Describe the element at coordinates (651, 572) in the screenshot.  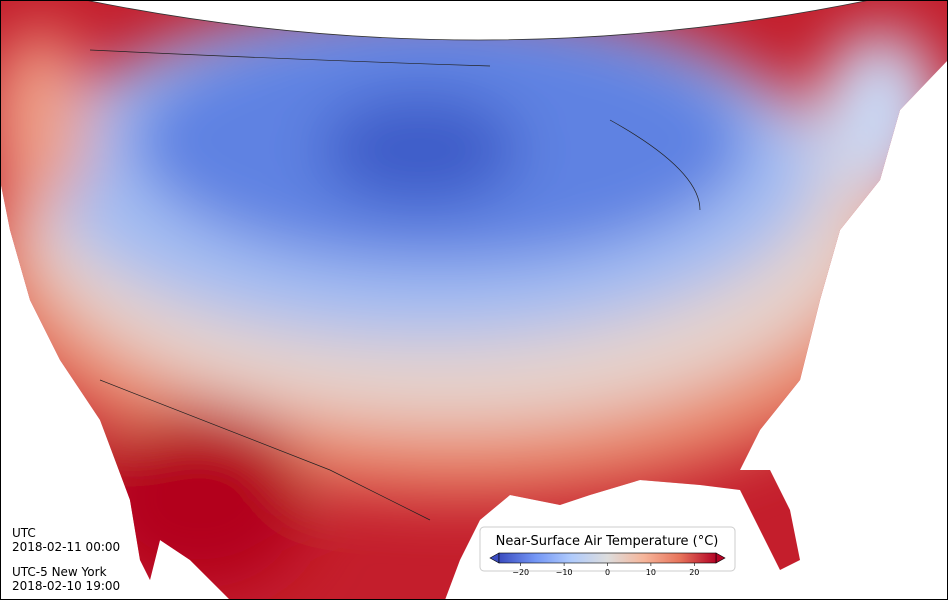
I see `colorbar-tick-label: 10` at that location.